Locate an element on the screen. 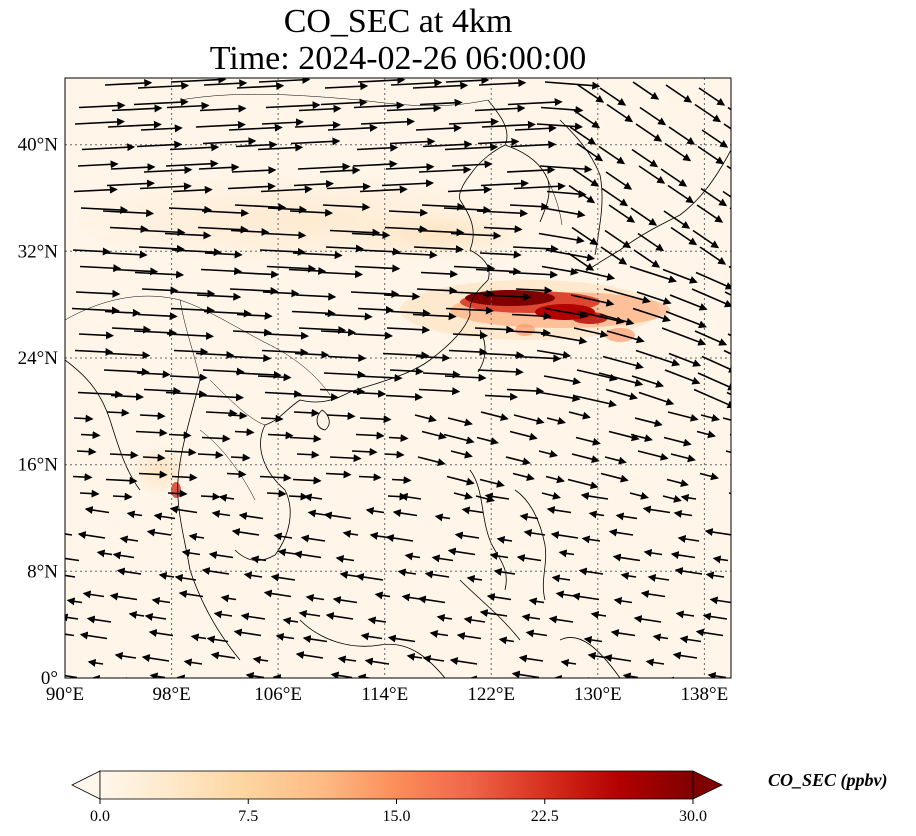 This screenshot has height=836, width=916. lat-tick-label: 16°N is located at coordinates (38, 465).